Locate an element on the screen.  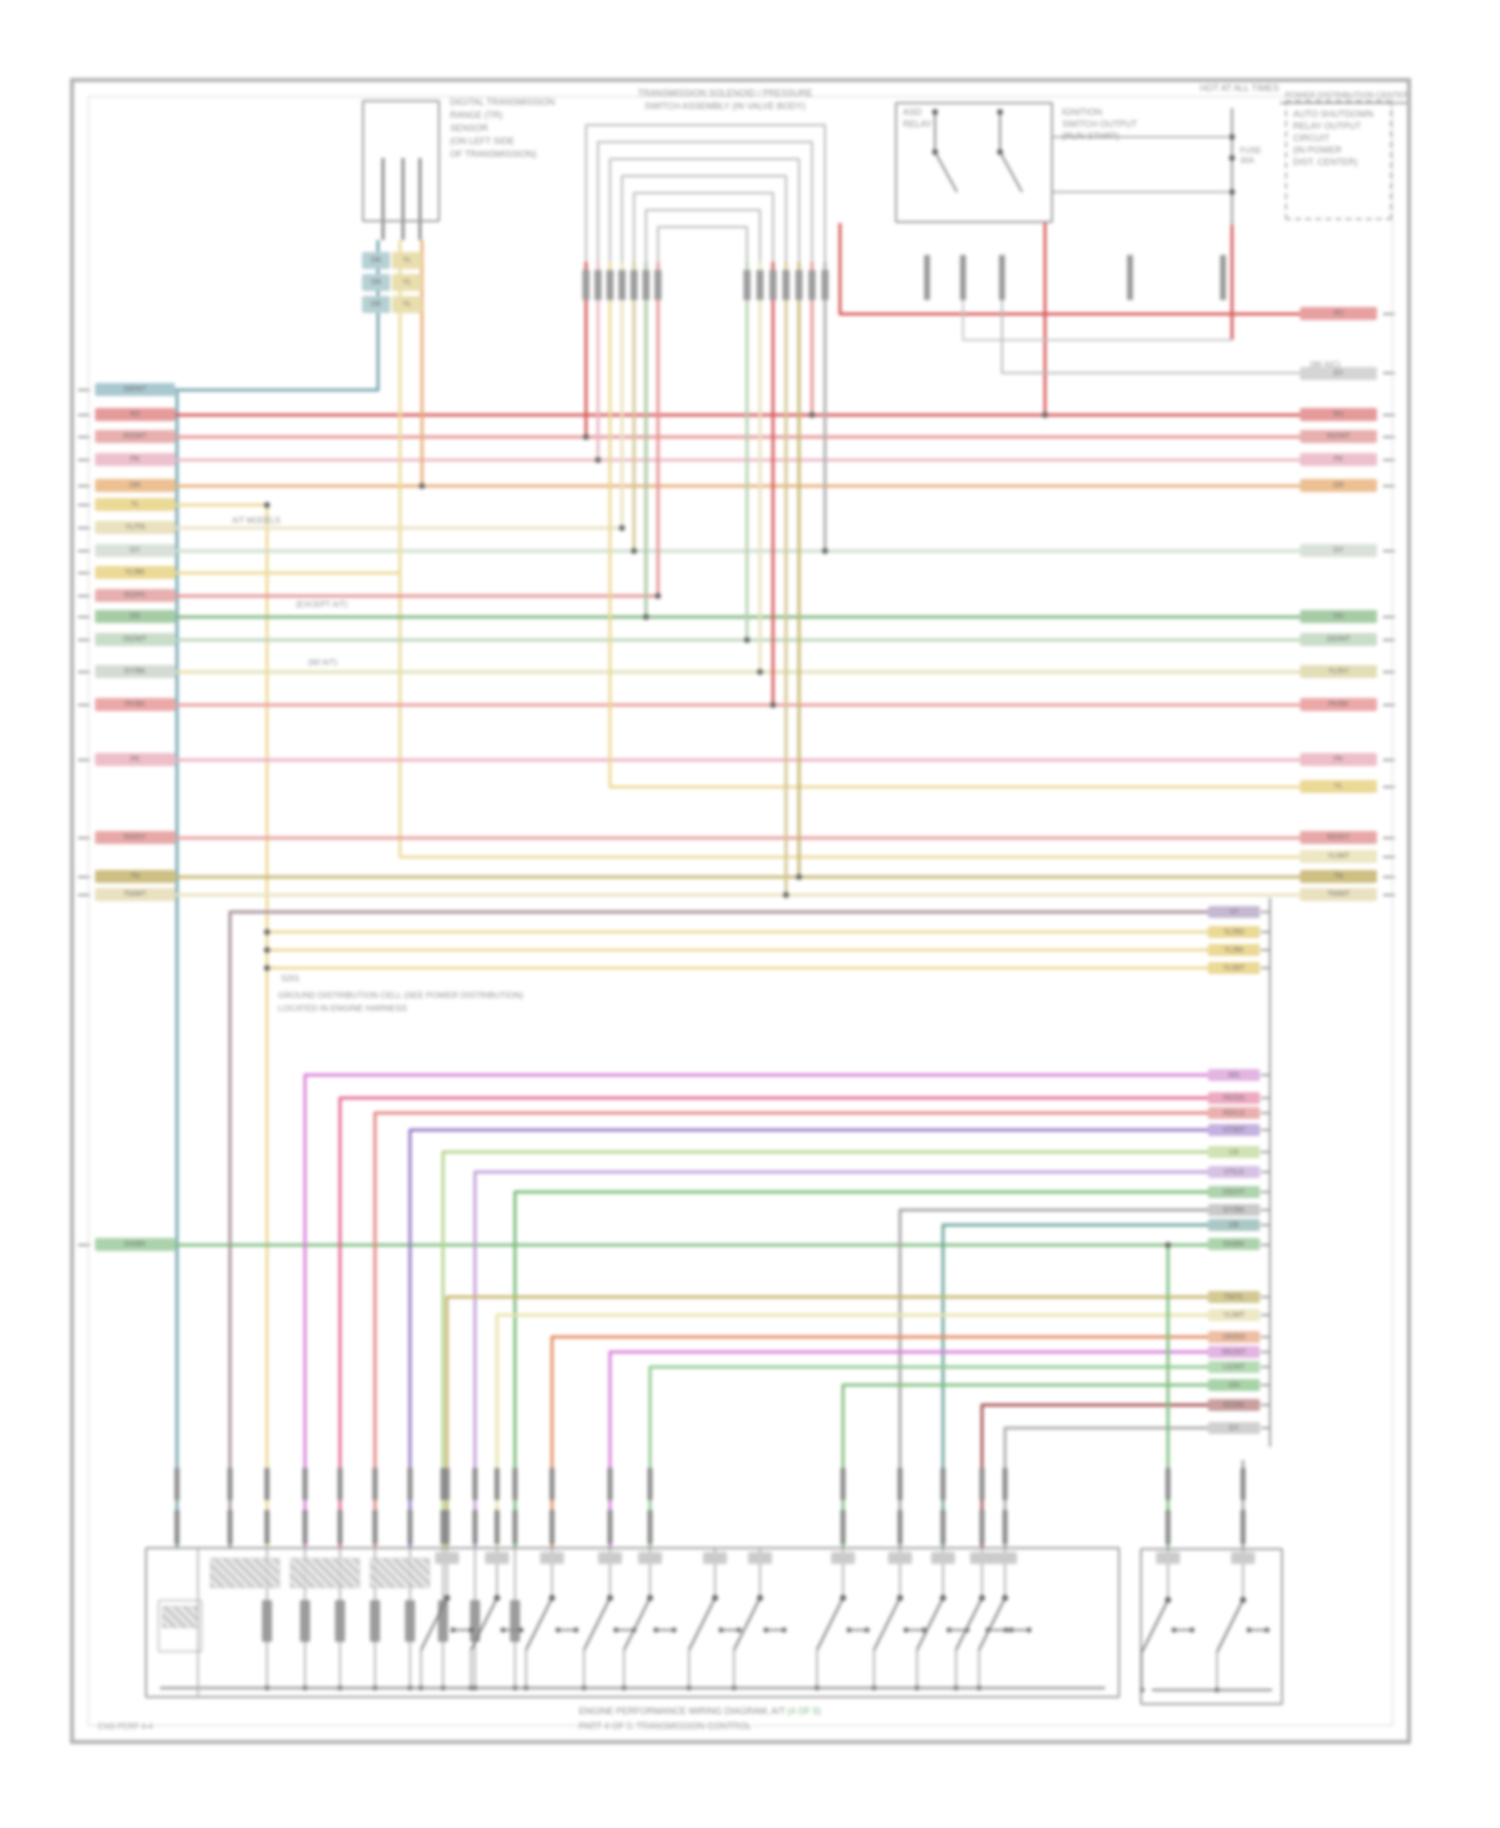
control-module-box is located at coordinates (632, 1622).